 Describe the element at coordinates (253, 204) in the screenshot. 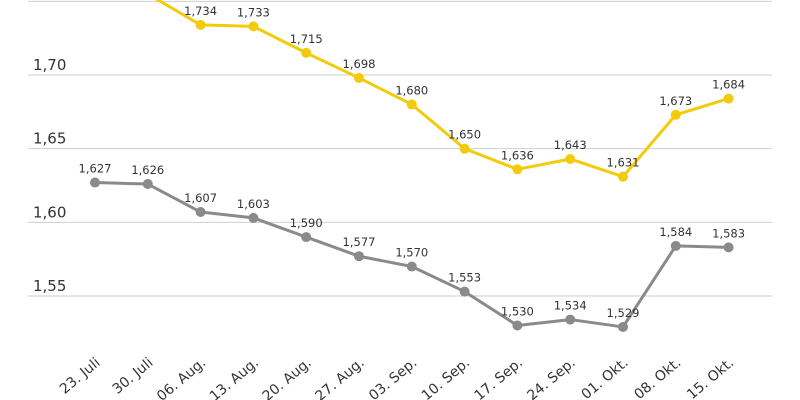

I see `data-label-gray: 1,603` at that location.